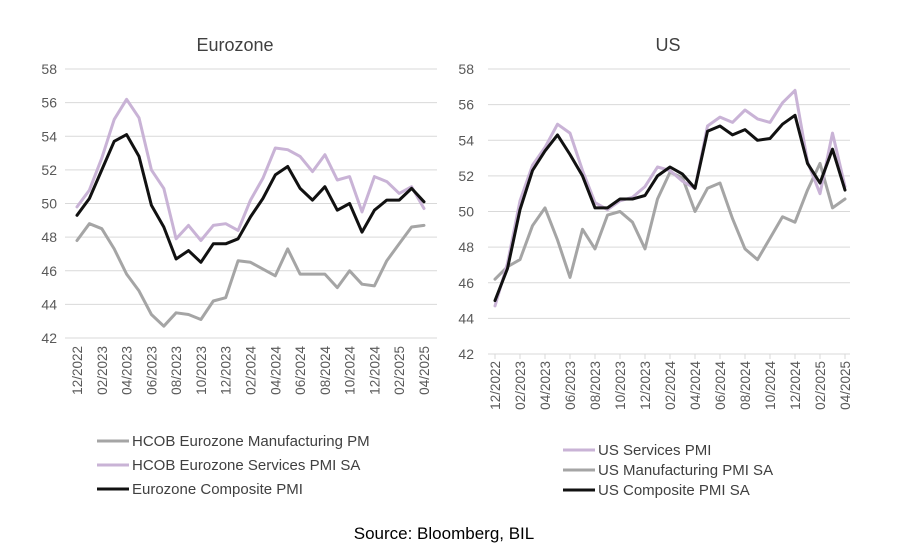  Describe the element at coordinates (466, 105) in the screenshot. I see `us-y-tick-label: 56` at that location.